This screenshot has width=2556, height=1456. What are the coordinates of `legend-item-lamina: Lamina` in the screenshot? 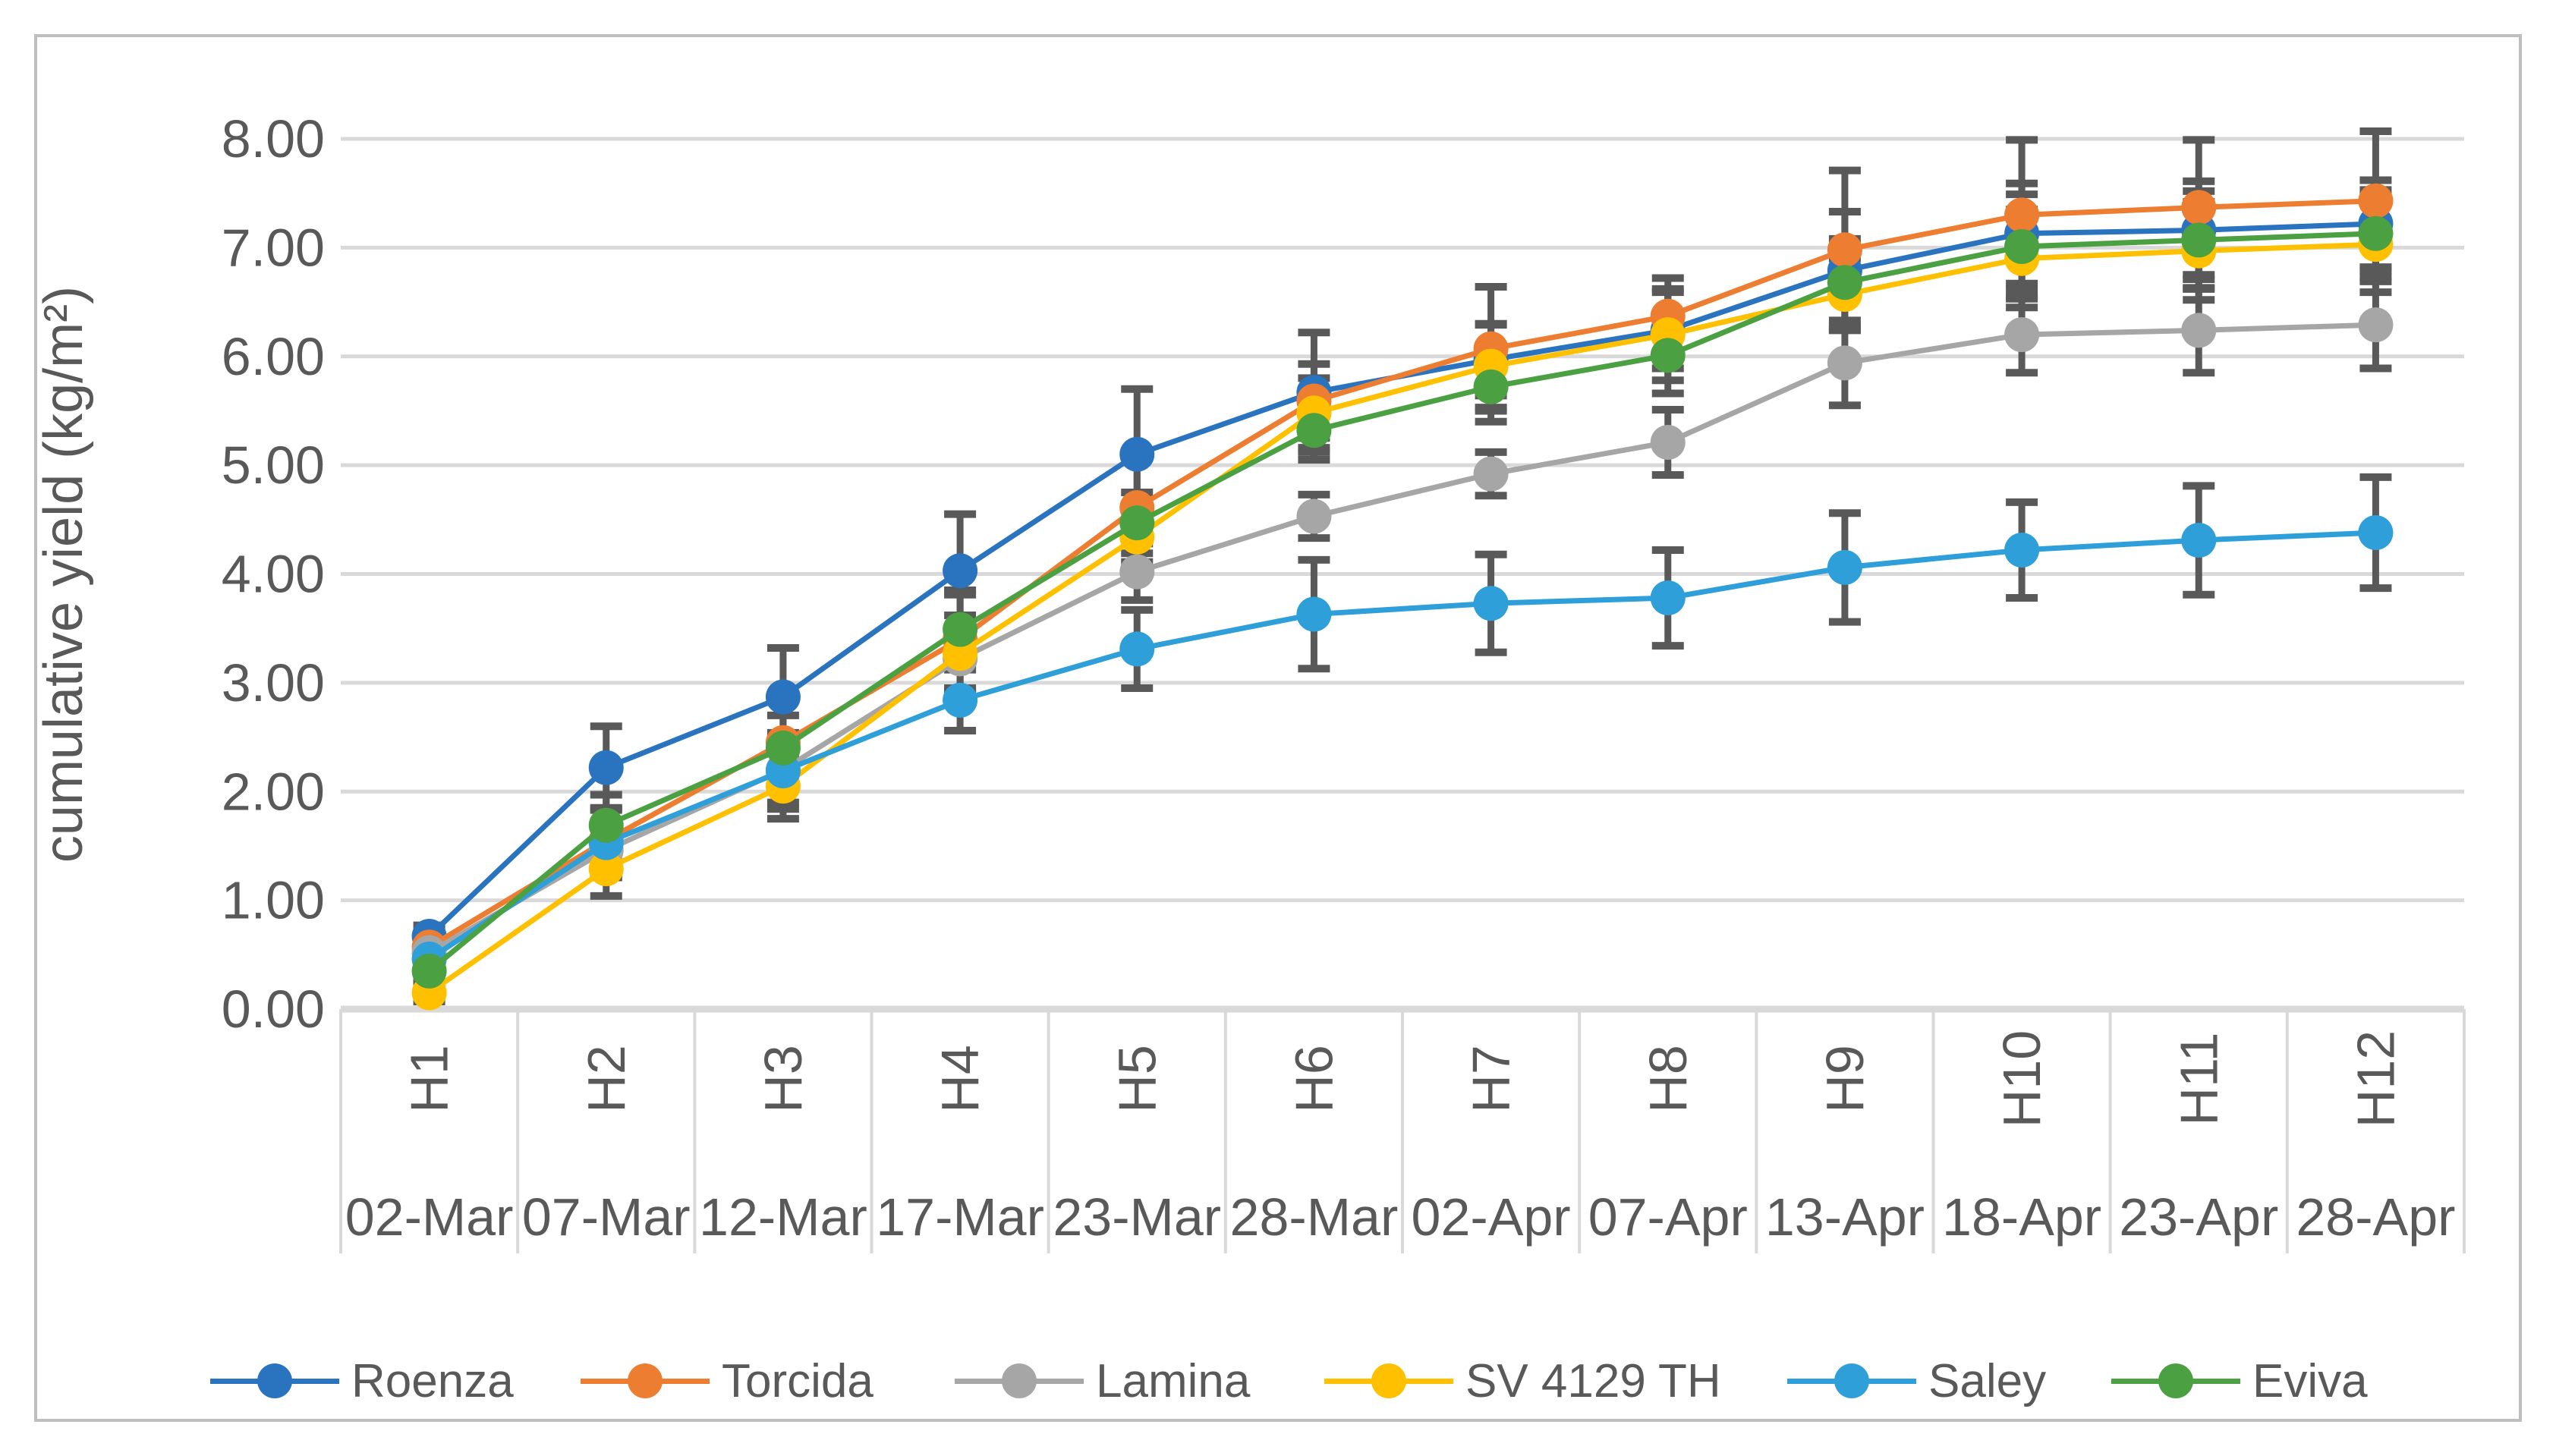 It's located at (1102, 1381).